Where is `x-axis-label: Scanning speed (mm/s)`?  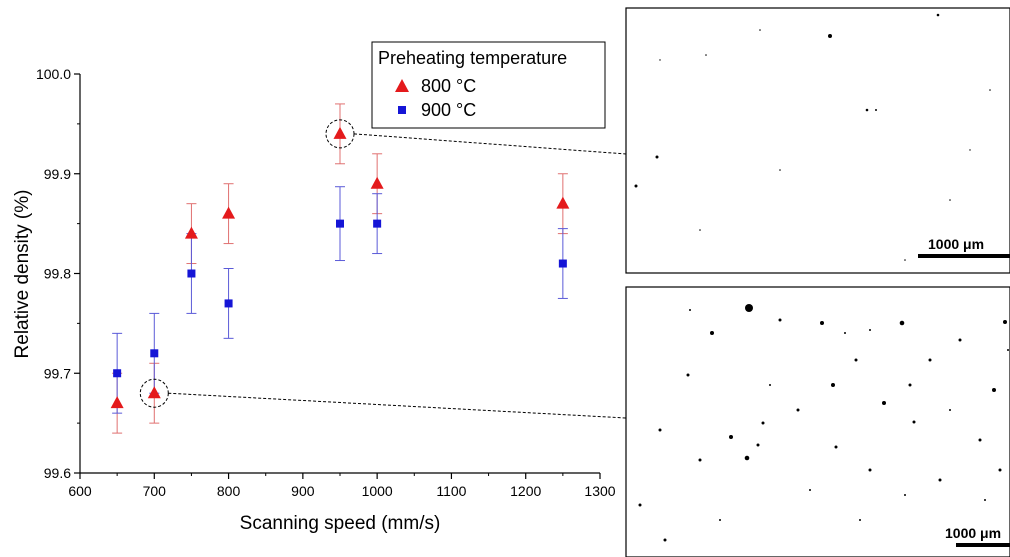 x-axis-label: Scanning speed (mm/s) is located at coordinates (340, 523).